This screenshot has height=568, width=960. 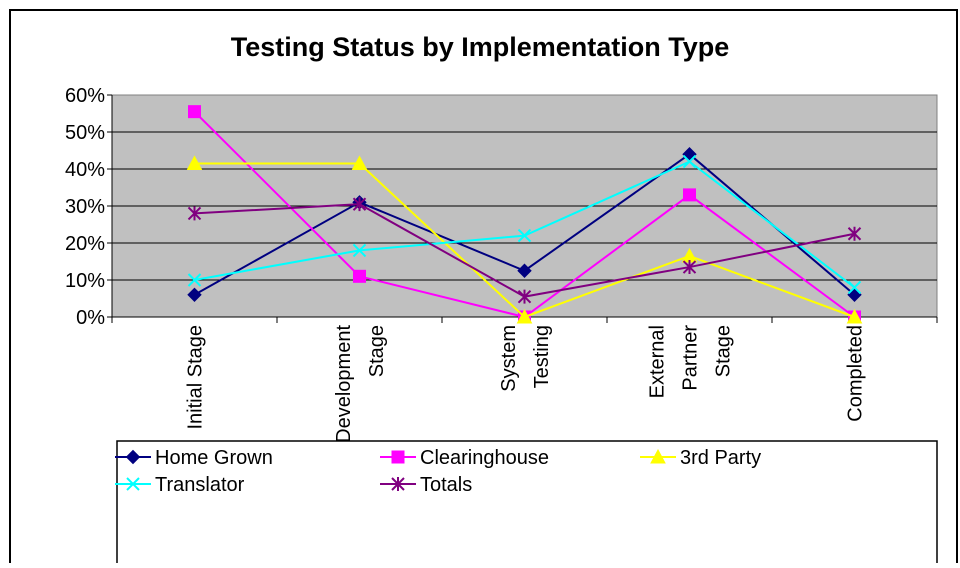 I want to click on legend-label: Clearinghouse, so click(x=484, y=458).